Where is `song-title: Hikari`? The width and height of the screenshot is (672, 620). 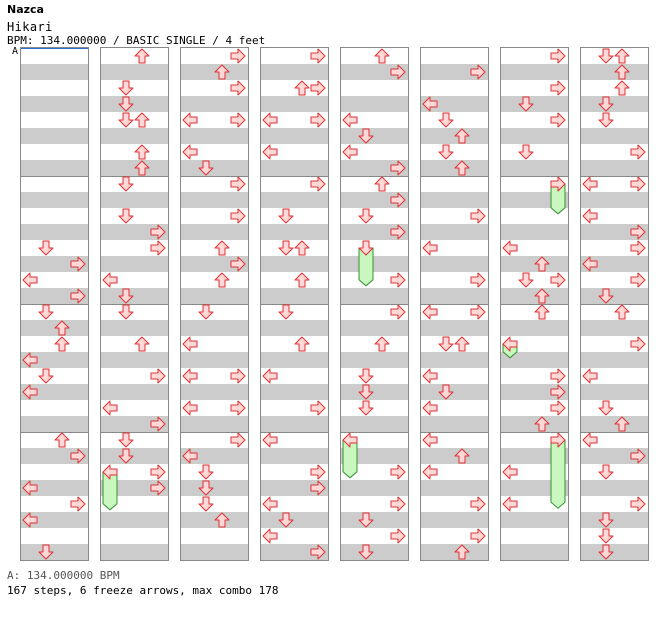
song-title: Hikari is located at coordinates (30, 27).